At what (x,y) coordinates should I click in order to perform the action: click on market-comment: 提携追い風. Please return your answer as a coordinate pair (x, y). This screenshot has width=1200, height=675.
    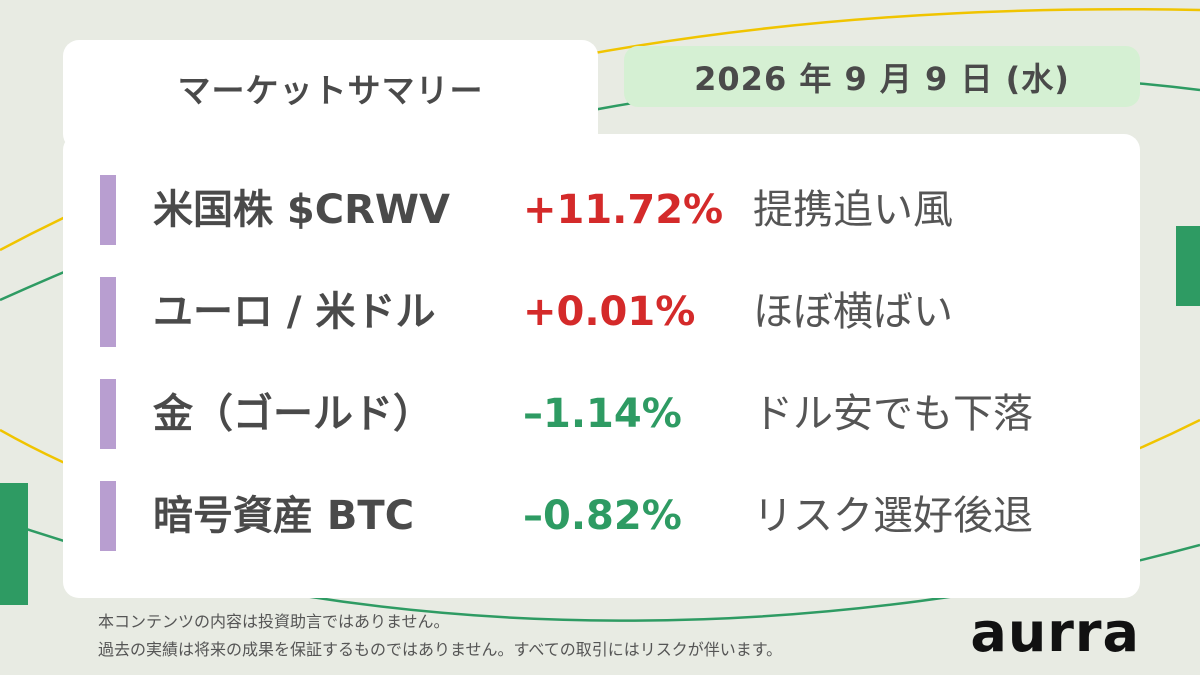
    Looking at the image, I should click on (853, 210).